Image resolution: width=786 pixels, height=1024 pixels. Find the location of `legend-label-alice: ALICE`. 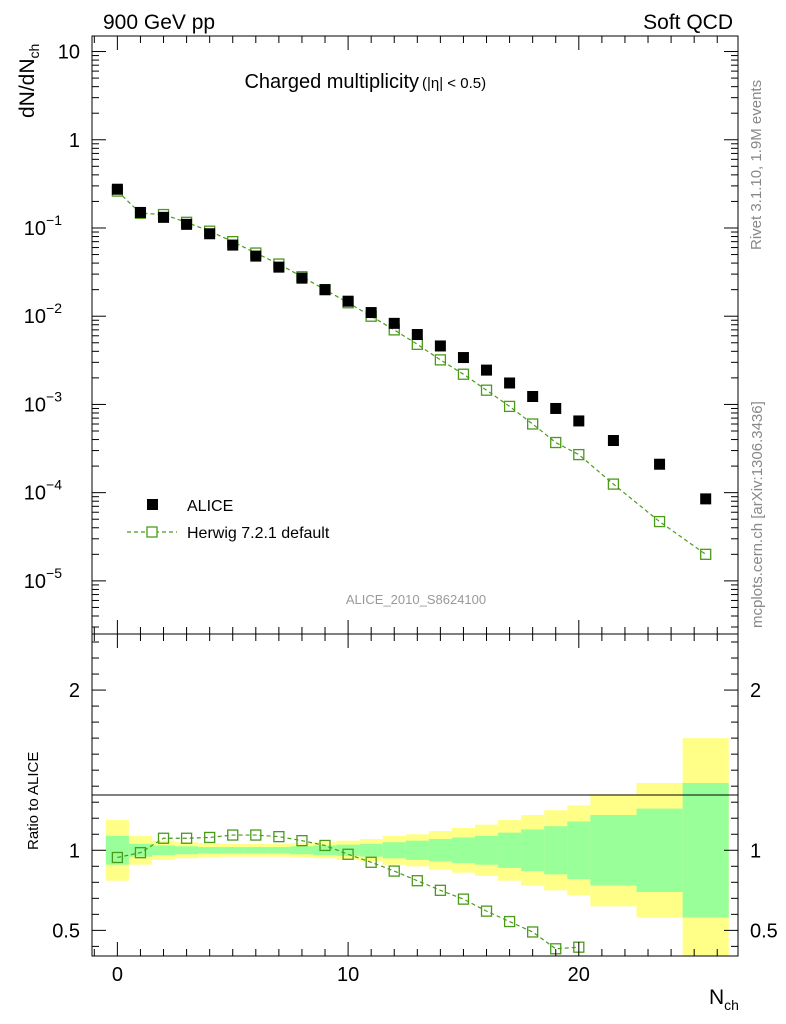

legend-label-alice: ALICE is located at coordinates (210, 506).